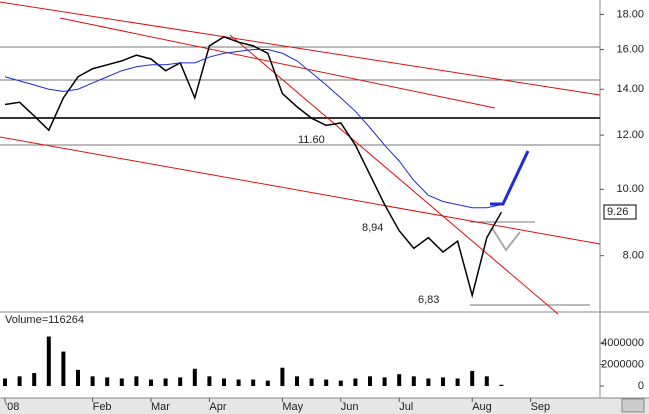 The height and width of the screenshot is (414, 649). What do you see at coordinates (428, 300) in the screenshot?
I see `annotation: 6,83` at bounding box center [428, 300].